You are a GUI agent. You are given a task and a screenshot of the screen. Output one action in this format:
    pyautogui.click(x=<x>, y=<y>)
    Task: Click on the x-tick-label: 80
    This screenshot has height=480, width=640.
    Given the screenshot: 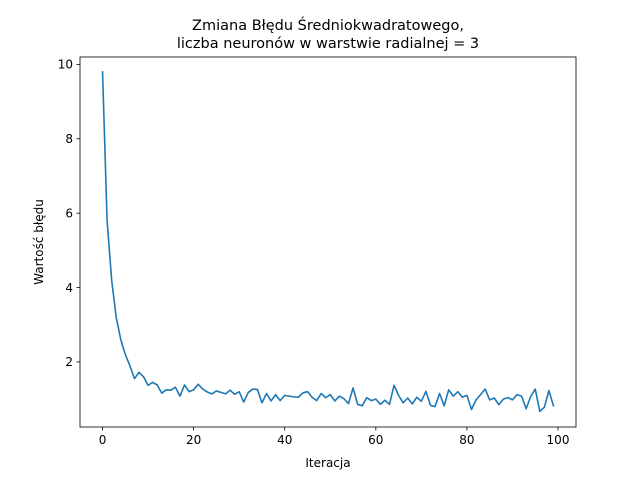 What is the action you would take?
    pyautogui.click(x=466, y=440)
    